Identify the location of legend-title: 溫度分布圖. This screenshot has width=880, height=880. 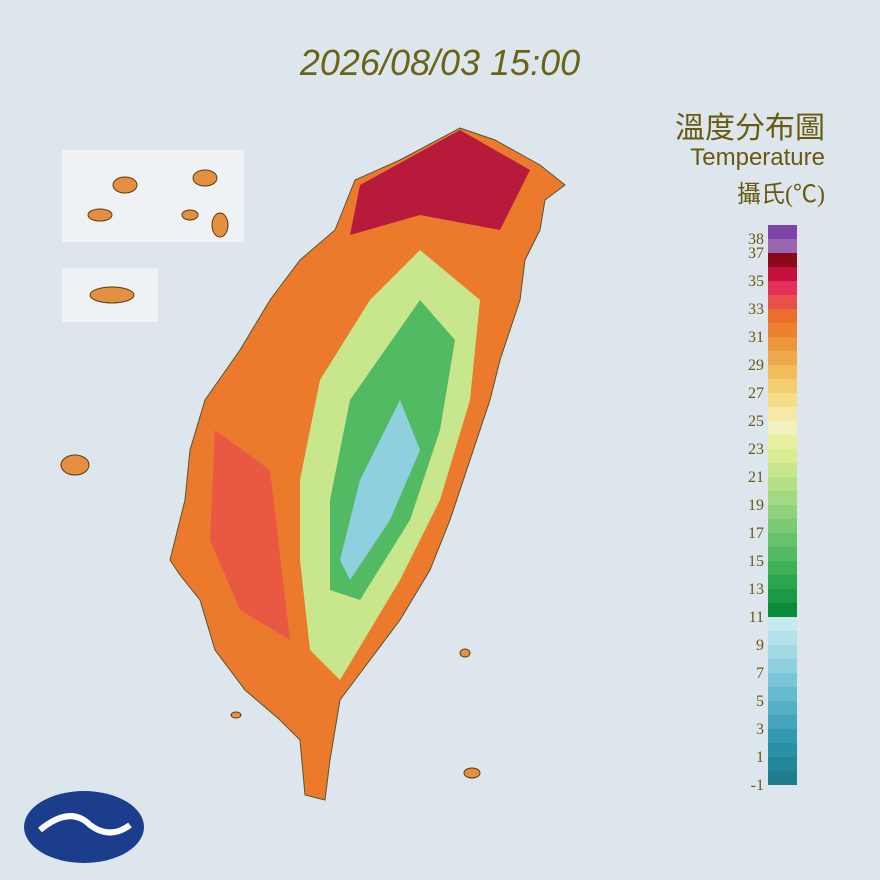
(750, 128).